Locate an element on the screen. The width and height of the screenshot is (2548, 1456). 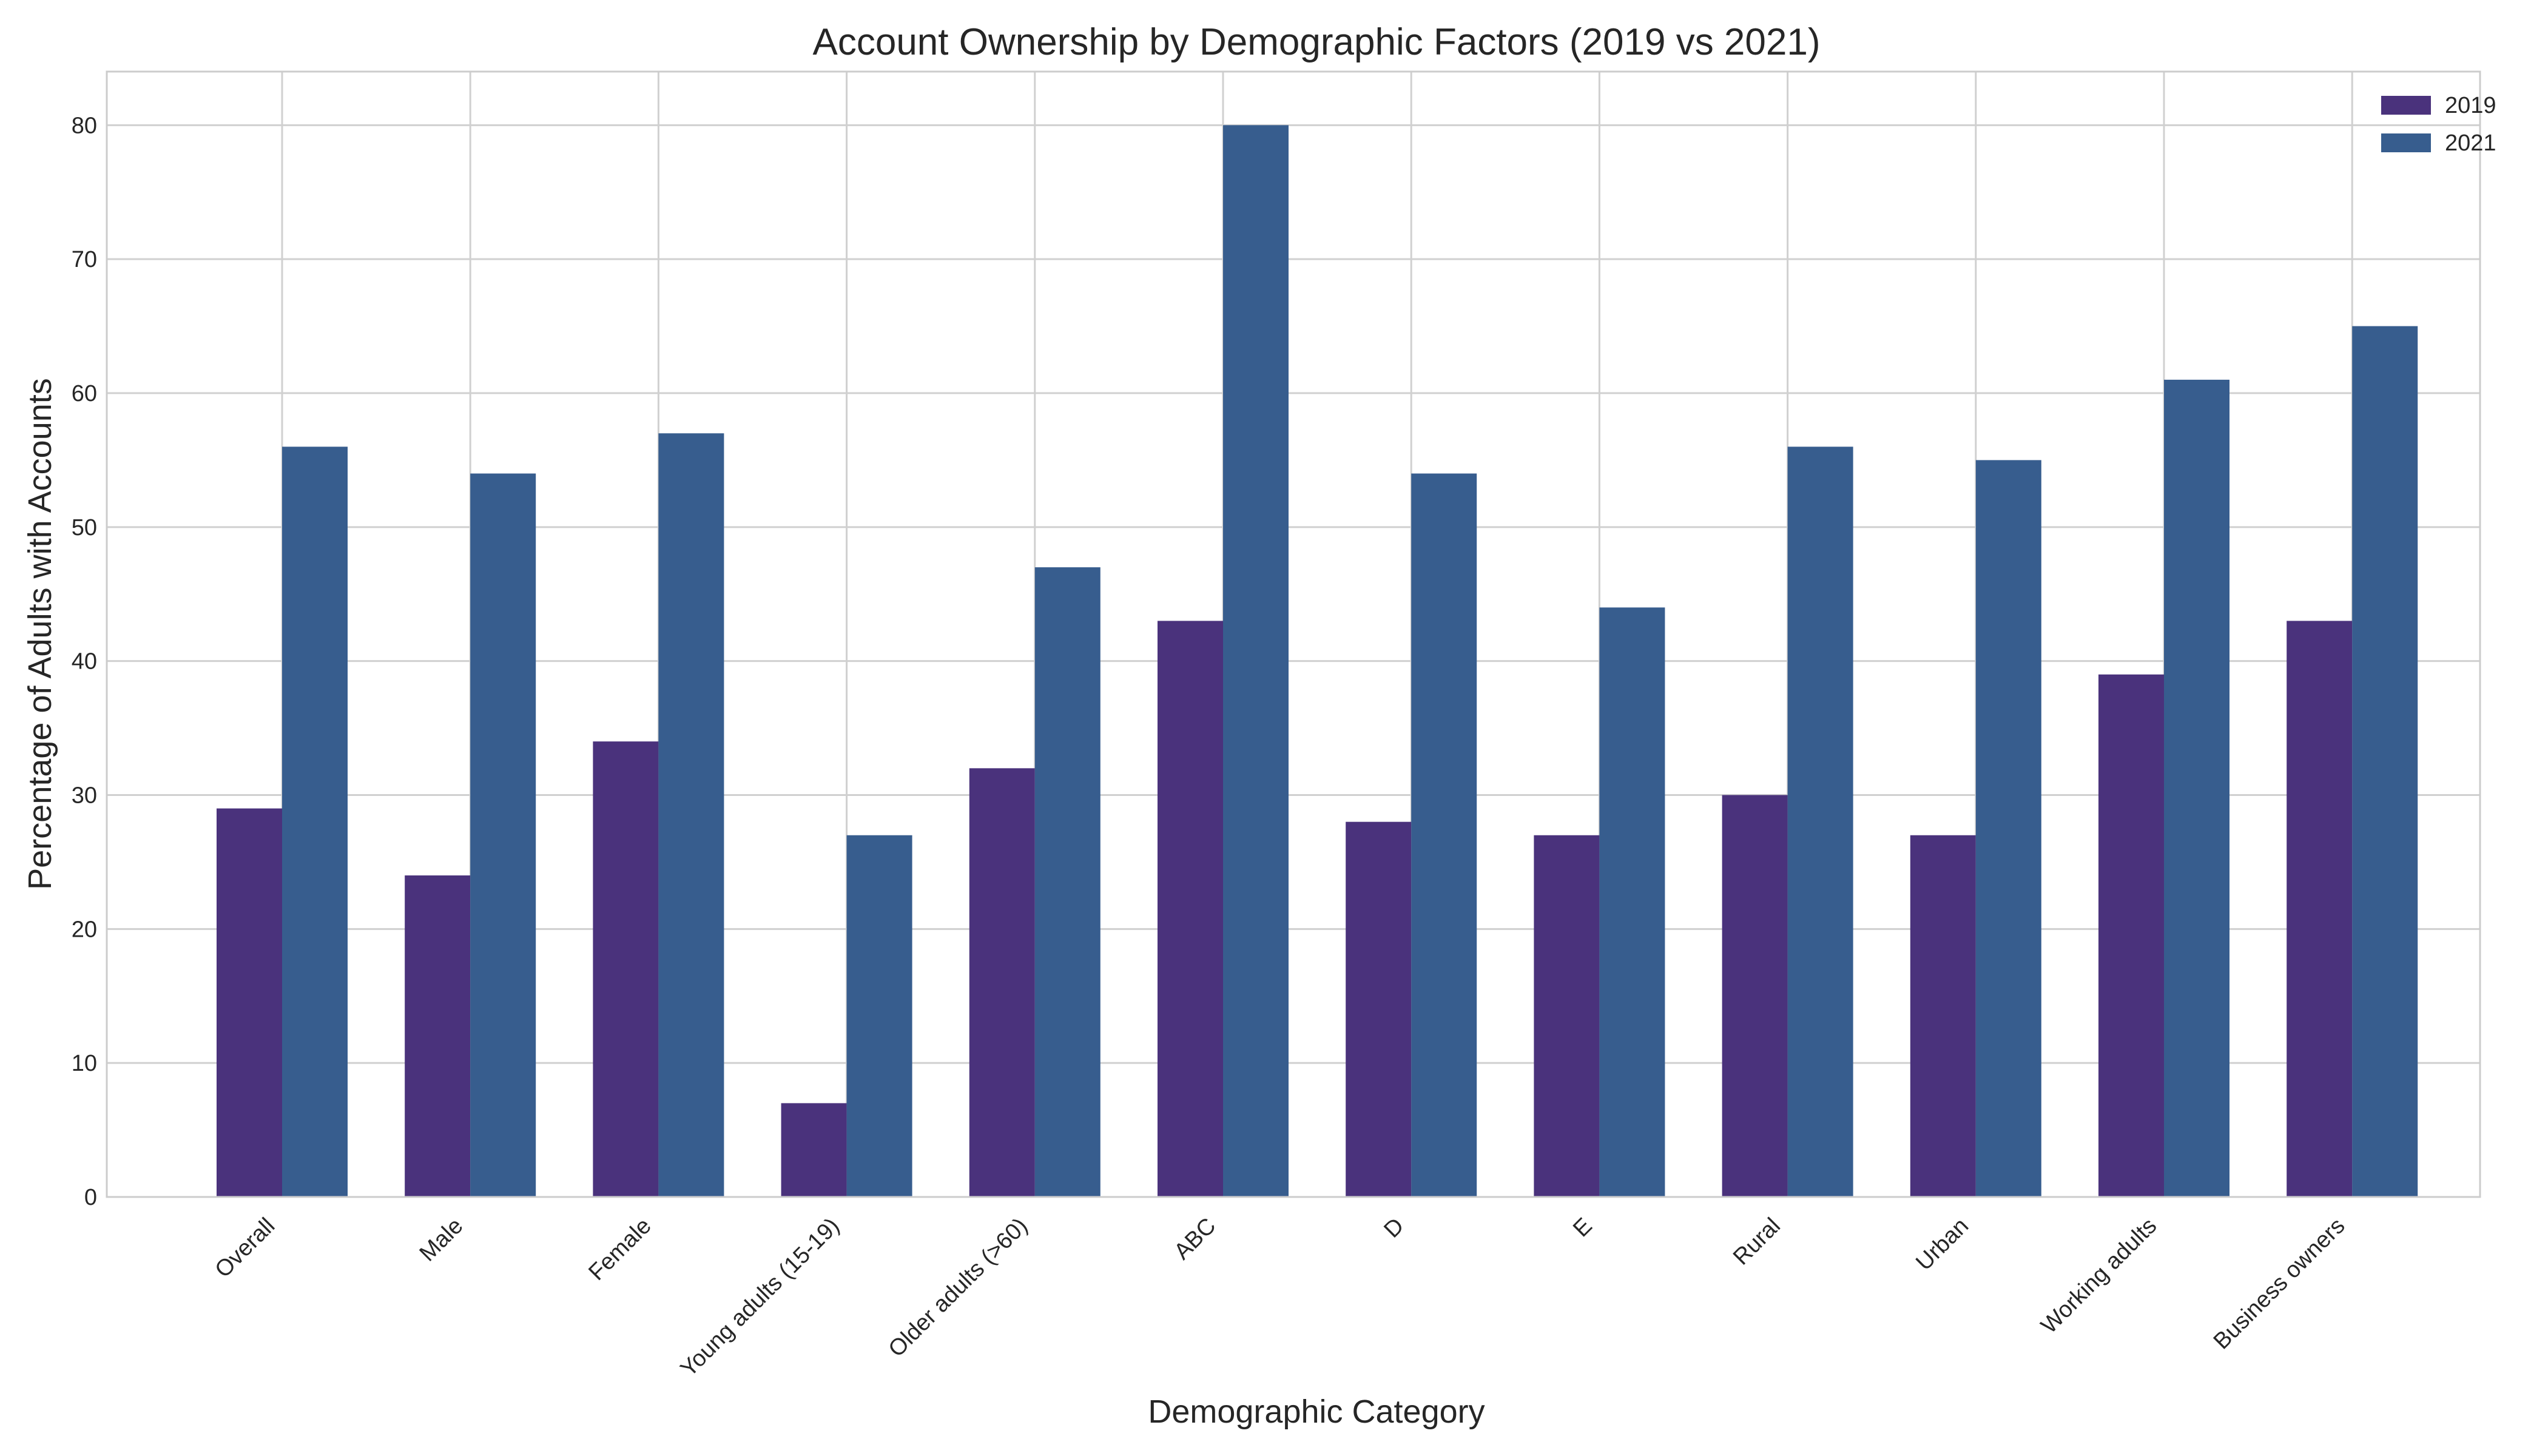
bar-2021-rural is located at coordinates (1820, 822).